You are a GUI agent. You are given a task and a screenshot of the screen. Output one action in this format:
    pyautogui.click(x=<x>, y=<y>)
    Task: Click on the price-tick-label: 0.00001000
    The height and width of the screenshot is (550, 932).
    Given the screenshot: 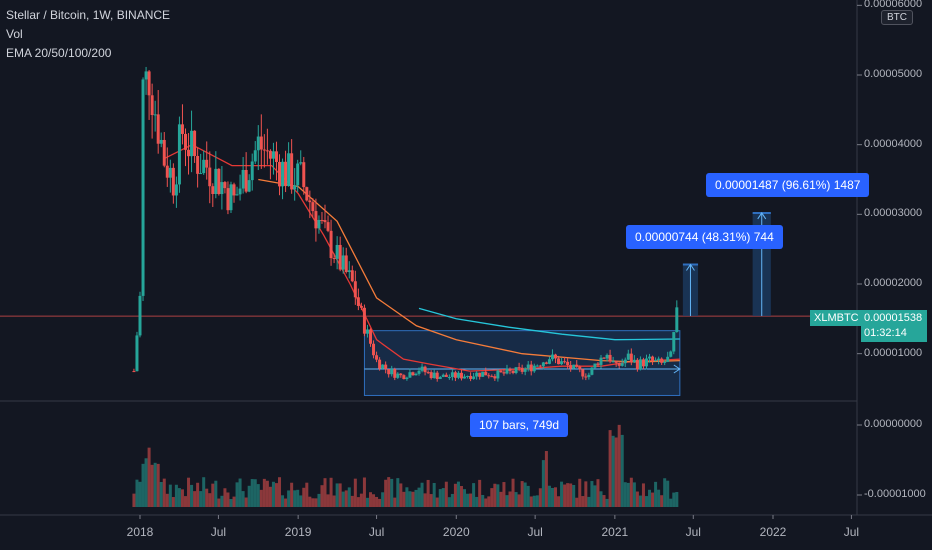 What is the action you would take?
    pyautogui.click(x=893, y=352)
    